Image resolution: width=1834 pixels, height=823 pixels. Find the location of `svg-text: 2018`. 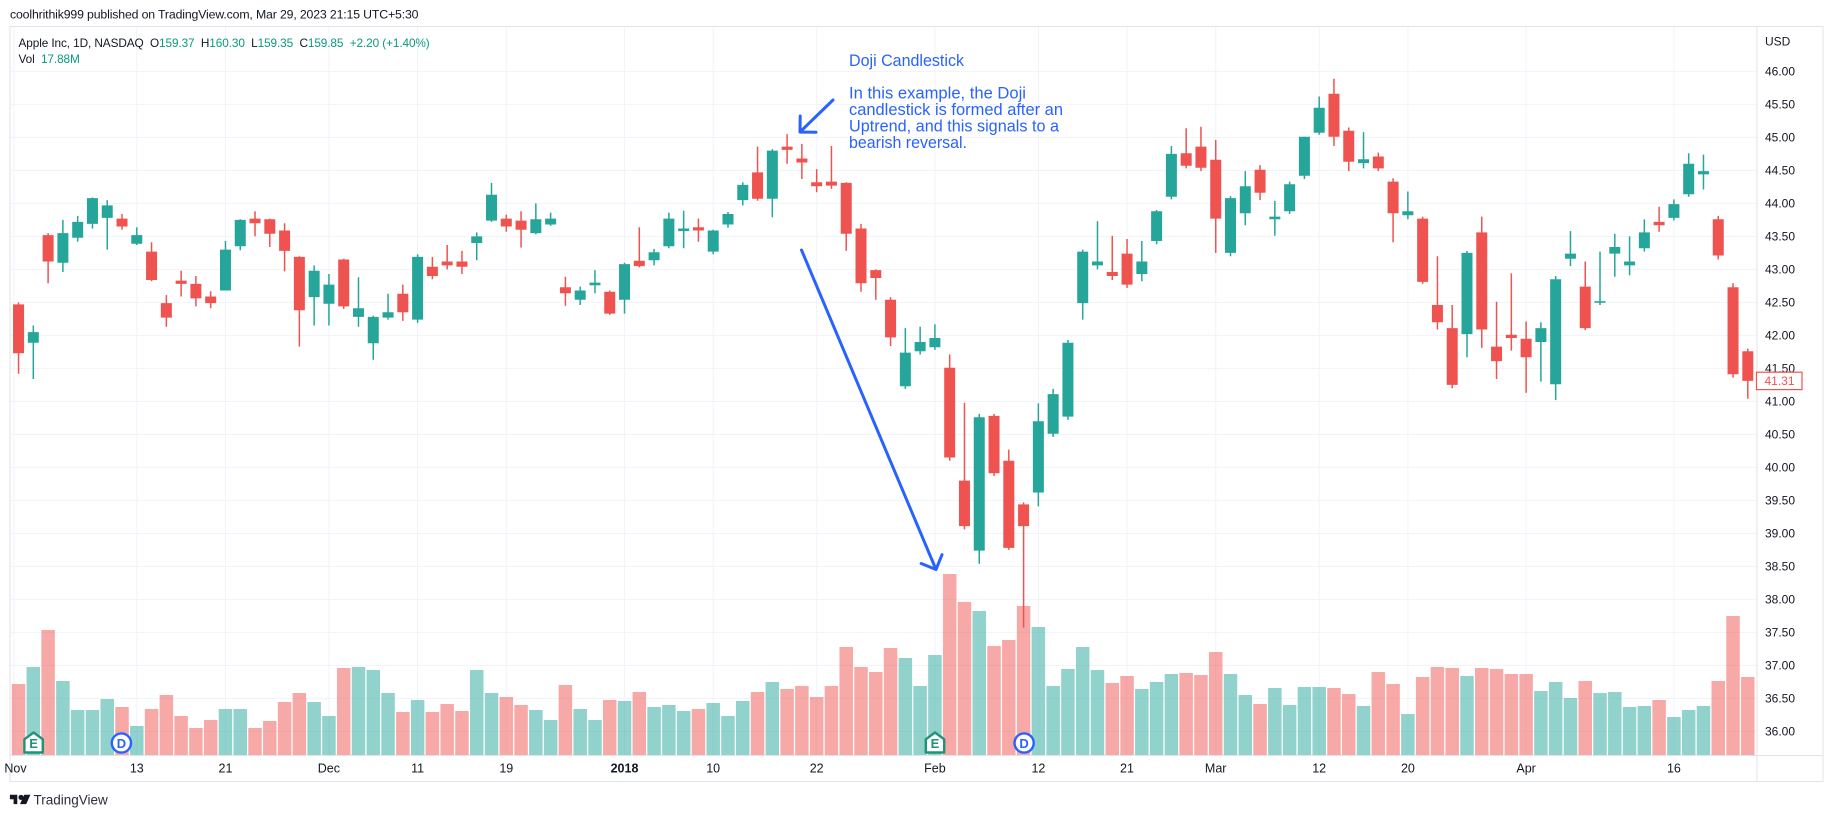

svg-text: 2018 is located at coordinates (625, 769).